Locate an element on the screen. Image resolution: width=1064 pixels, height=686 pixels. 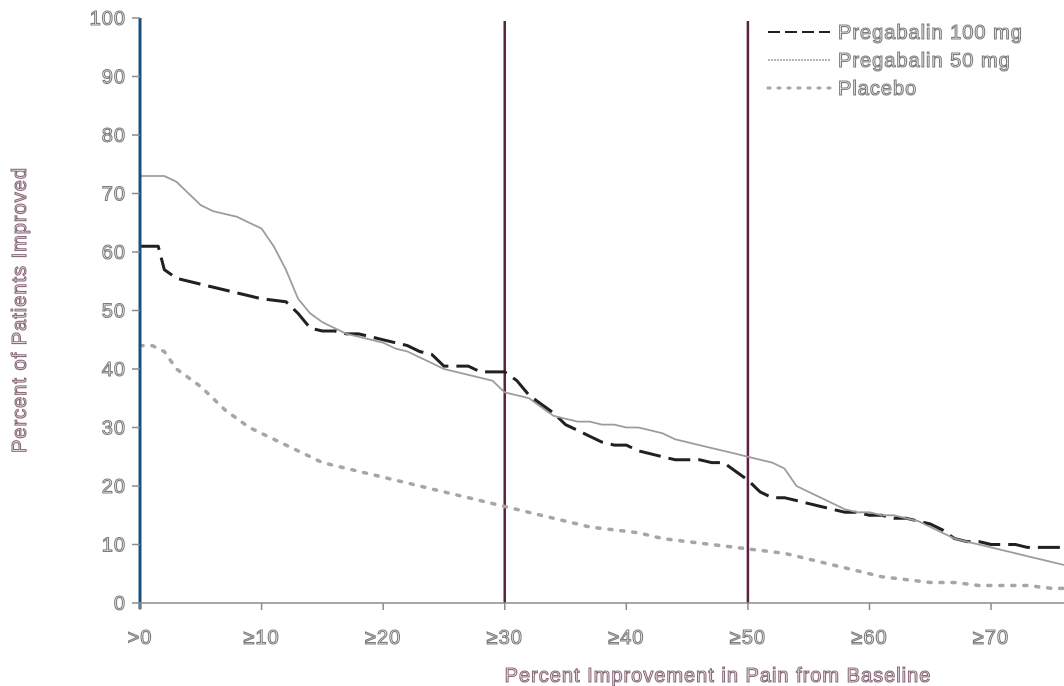
y-tick-label-0: 0 is located at coordinates (120, 604).